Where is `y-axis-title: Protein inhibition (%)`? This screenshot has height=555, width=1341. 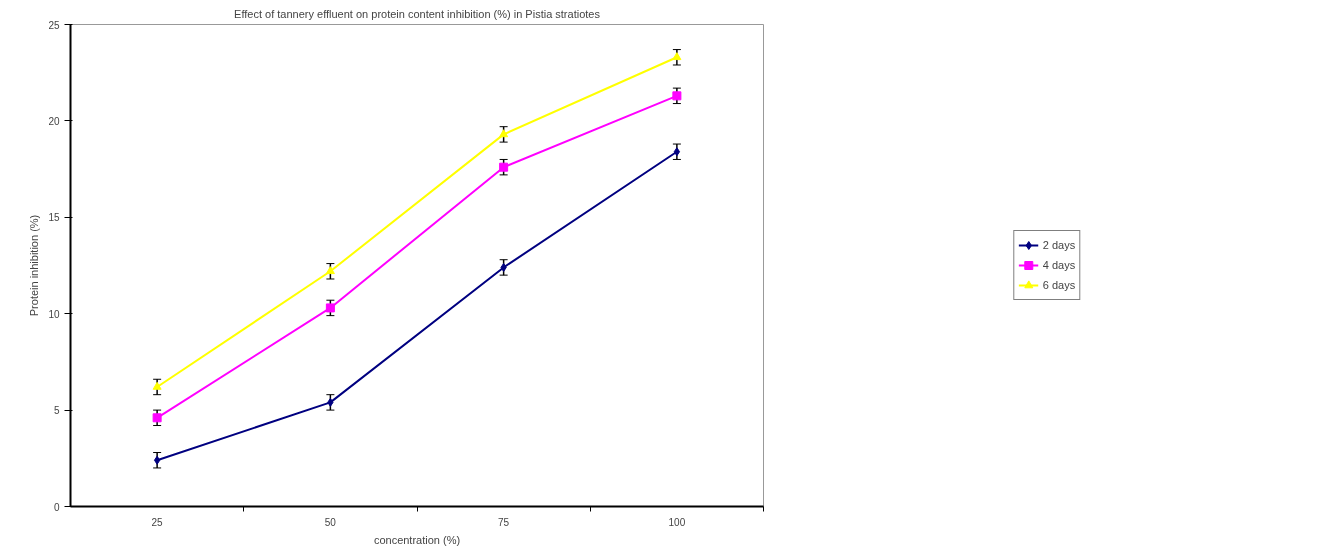
y-axis-title: Protein inhibition (%) is located at coordinates (34, 265).